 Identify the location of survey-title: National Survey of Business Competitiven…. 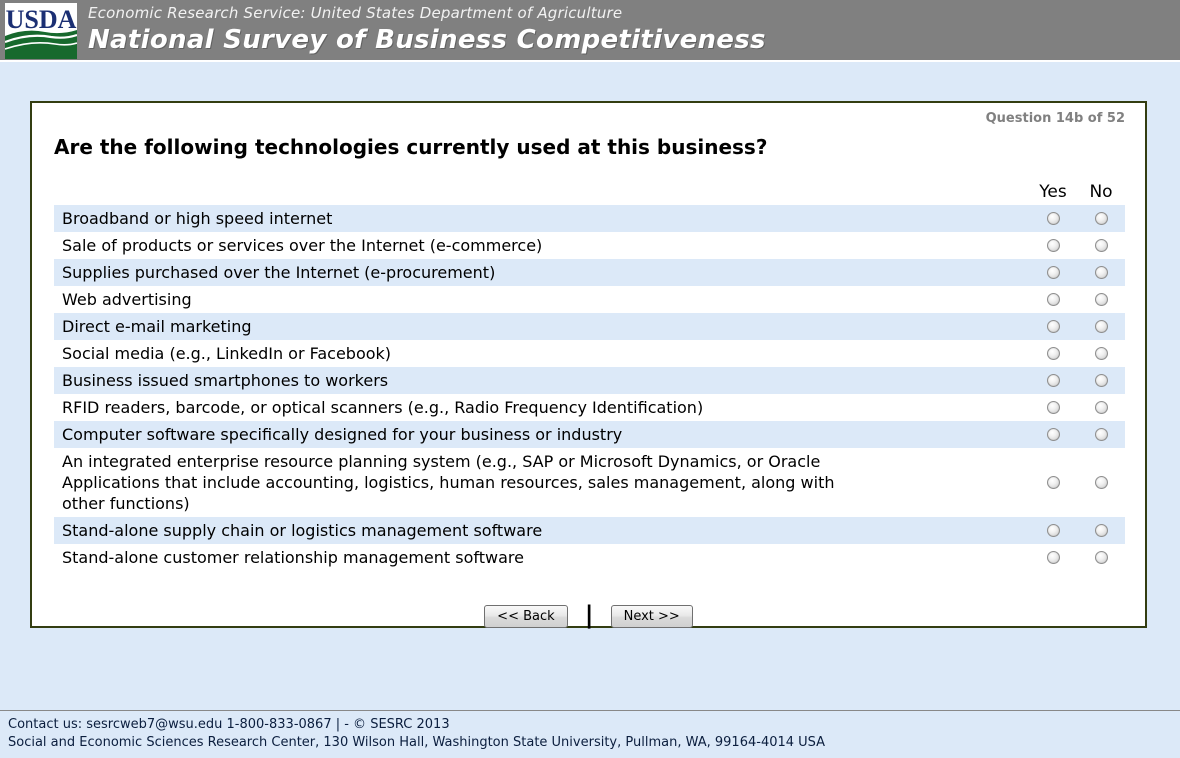
(427, 40).